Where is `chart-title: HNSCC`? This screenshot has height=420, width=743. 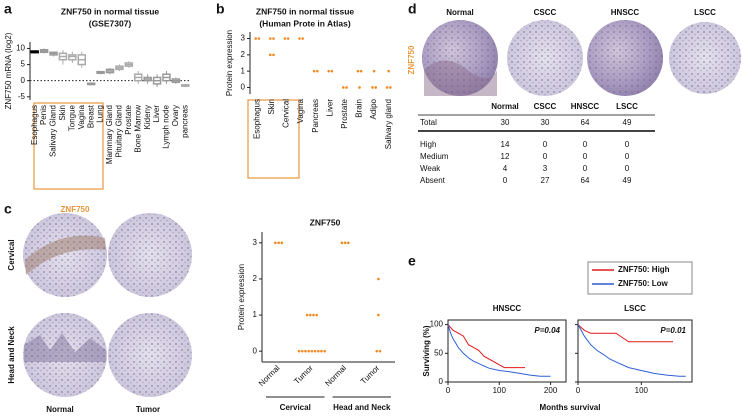 chart-title: HNSCC is located at coordinates (507, 308).